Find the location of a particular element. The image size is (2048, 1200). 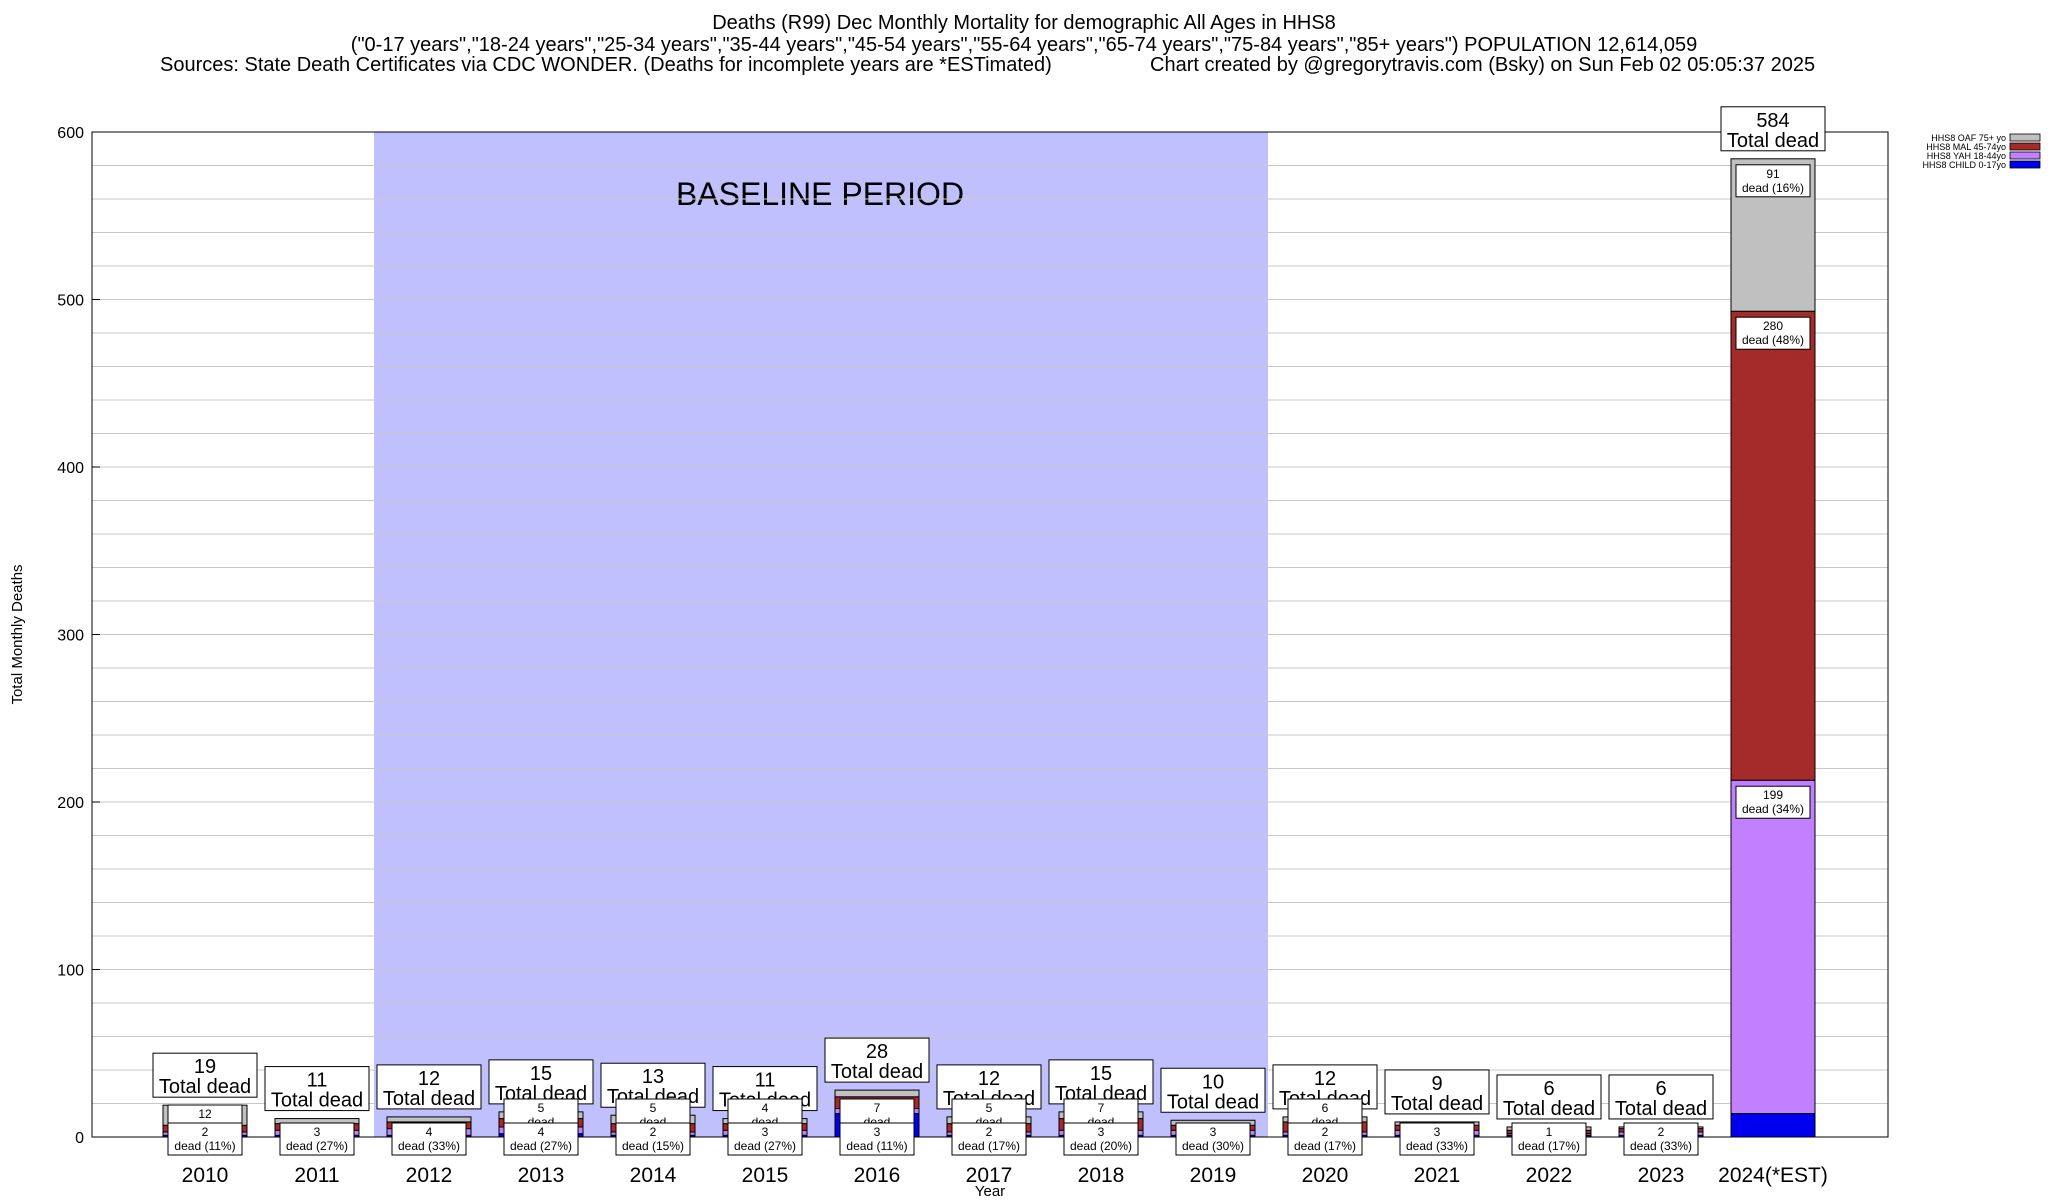

x-tick-label: 2014 is located at coordinates (653, 1175).